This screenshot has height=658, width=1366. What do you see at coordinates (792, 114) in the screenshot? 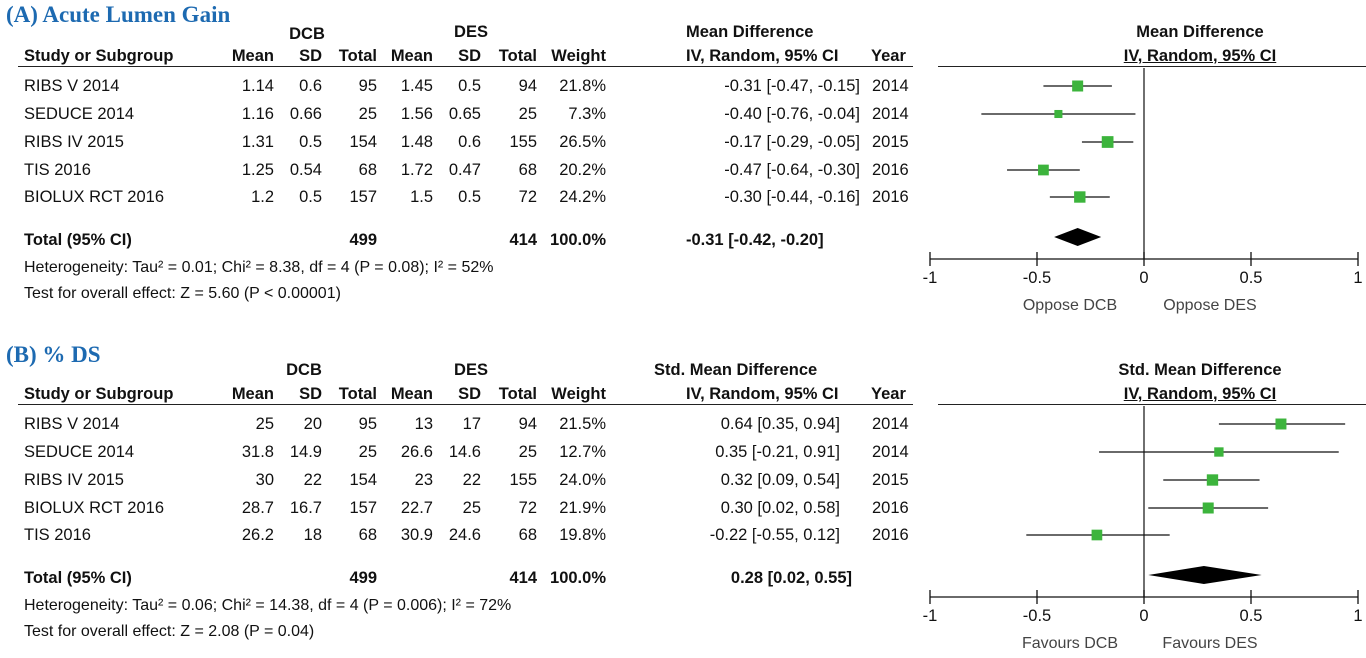
I see `cell-ci: -0.40 [-0.76, -0.04]` at bounding box center [792, 114].